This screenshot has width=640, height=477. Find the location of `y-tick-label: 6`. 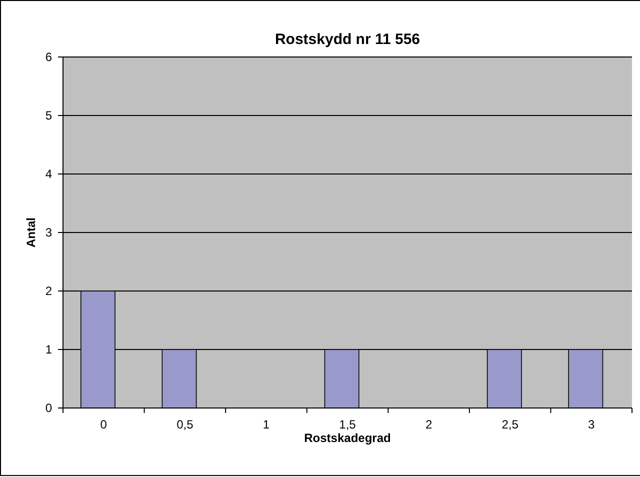

y-tick-label: 6 is located at coordinates (48, 57).